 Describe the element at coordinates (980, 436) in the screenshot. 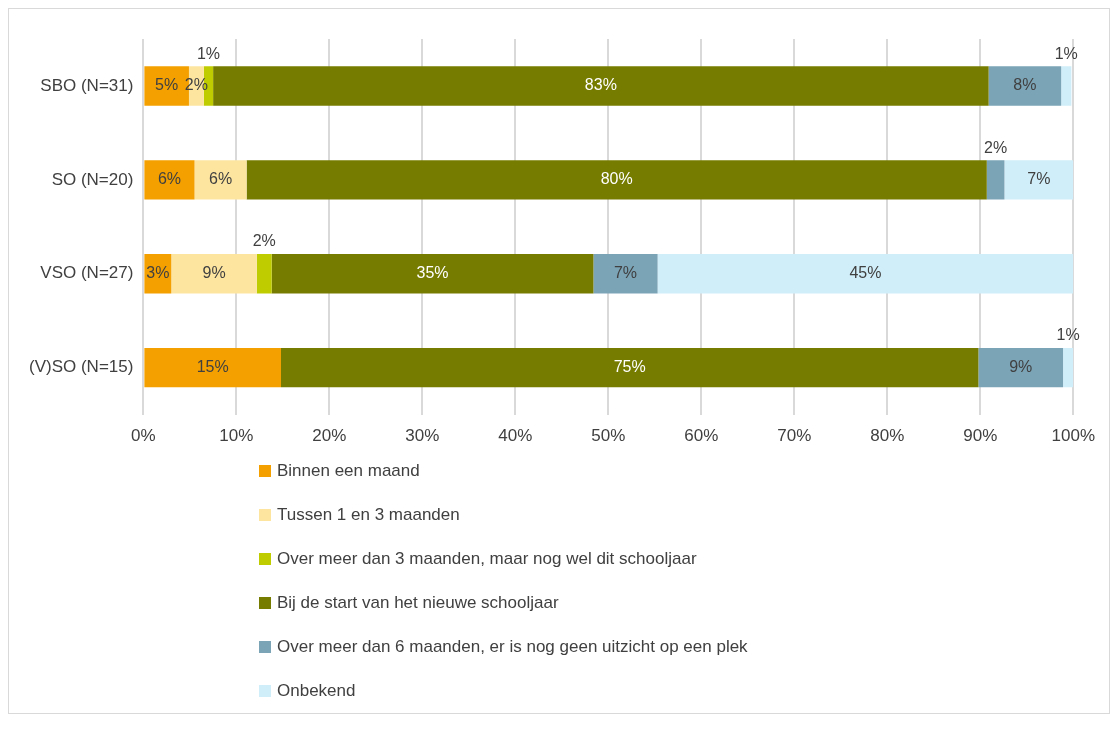

I see `x-tick-label: 90%` at that location.